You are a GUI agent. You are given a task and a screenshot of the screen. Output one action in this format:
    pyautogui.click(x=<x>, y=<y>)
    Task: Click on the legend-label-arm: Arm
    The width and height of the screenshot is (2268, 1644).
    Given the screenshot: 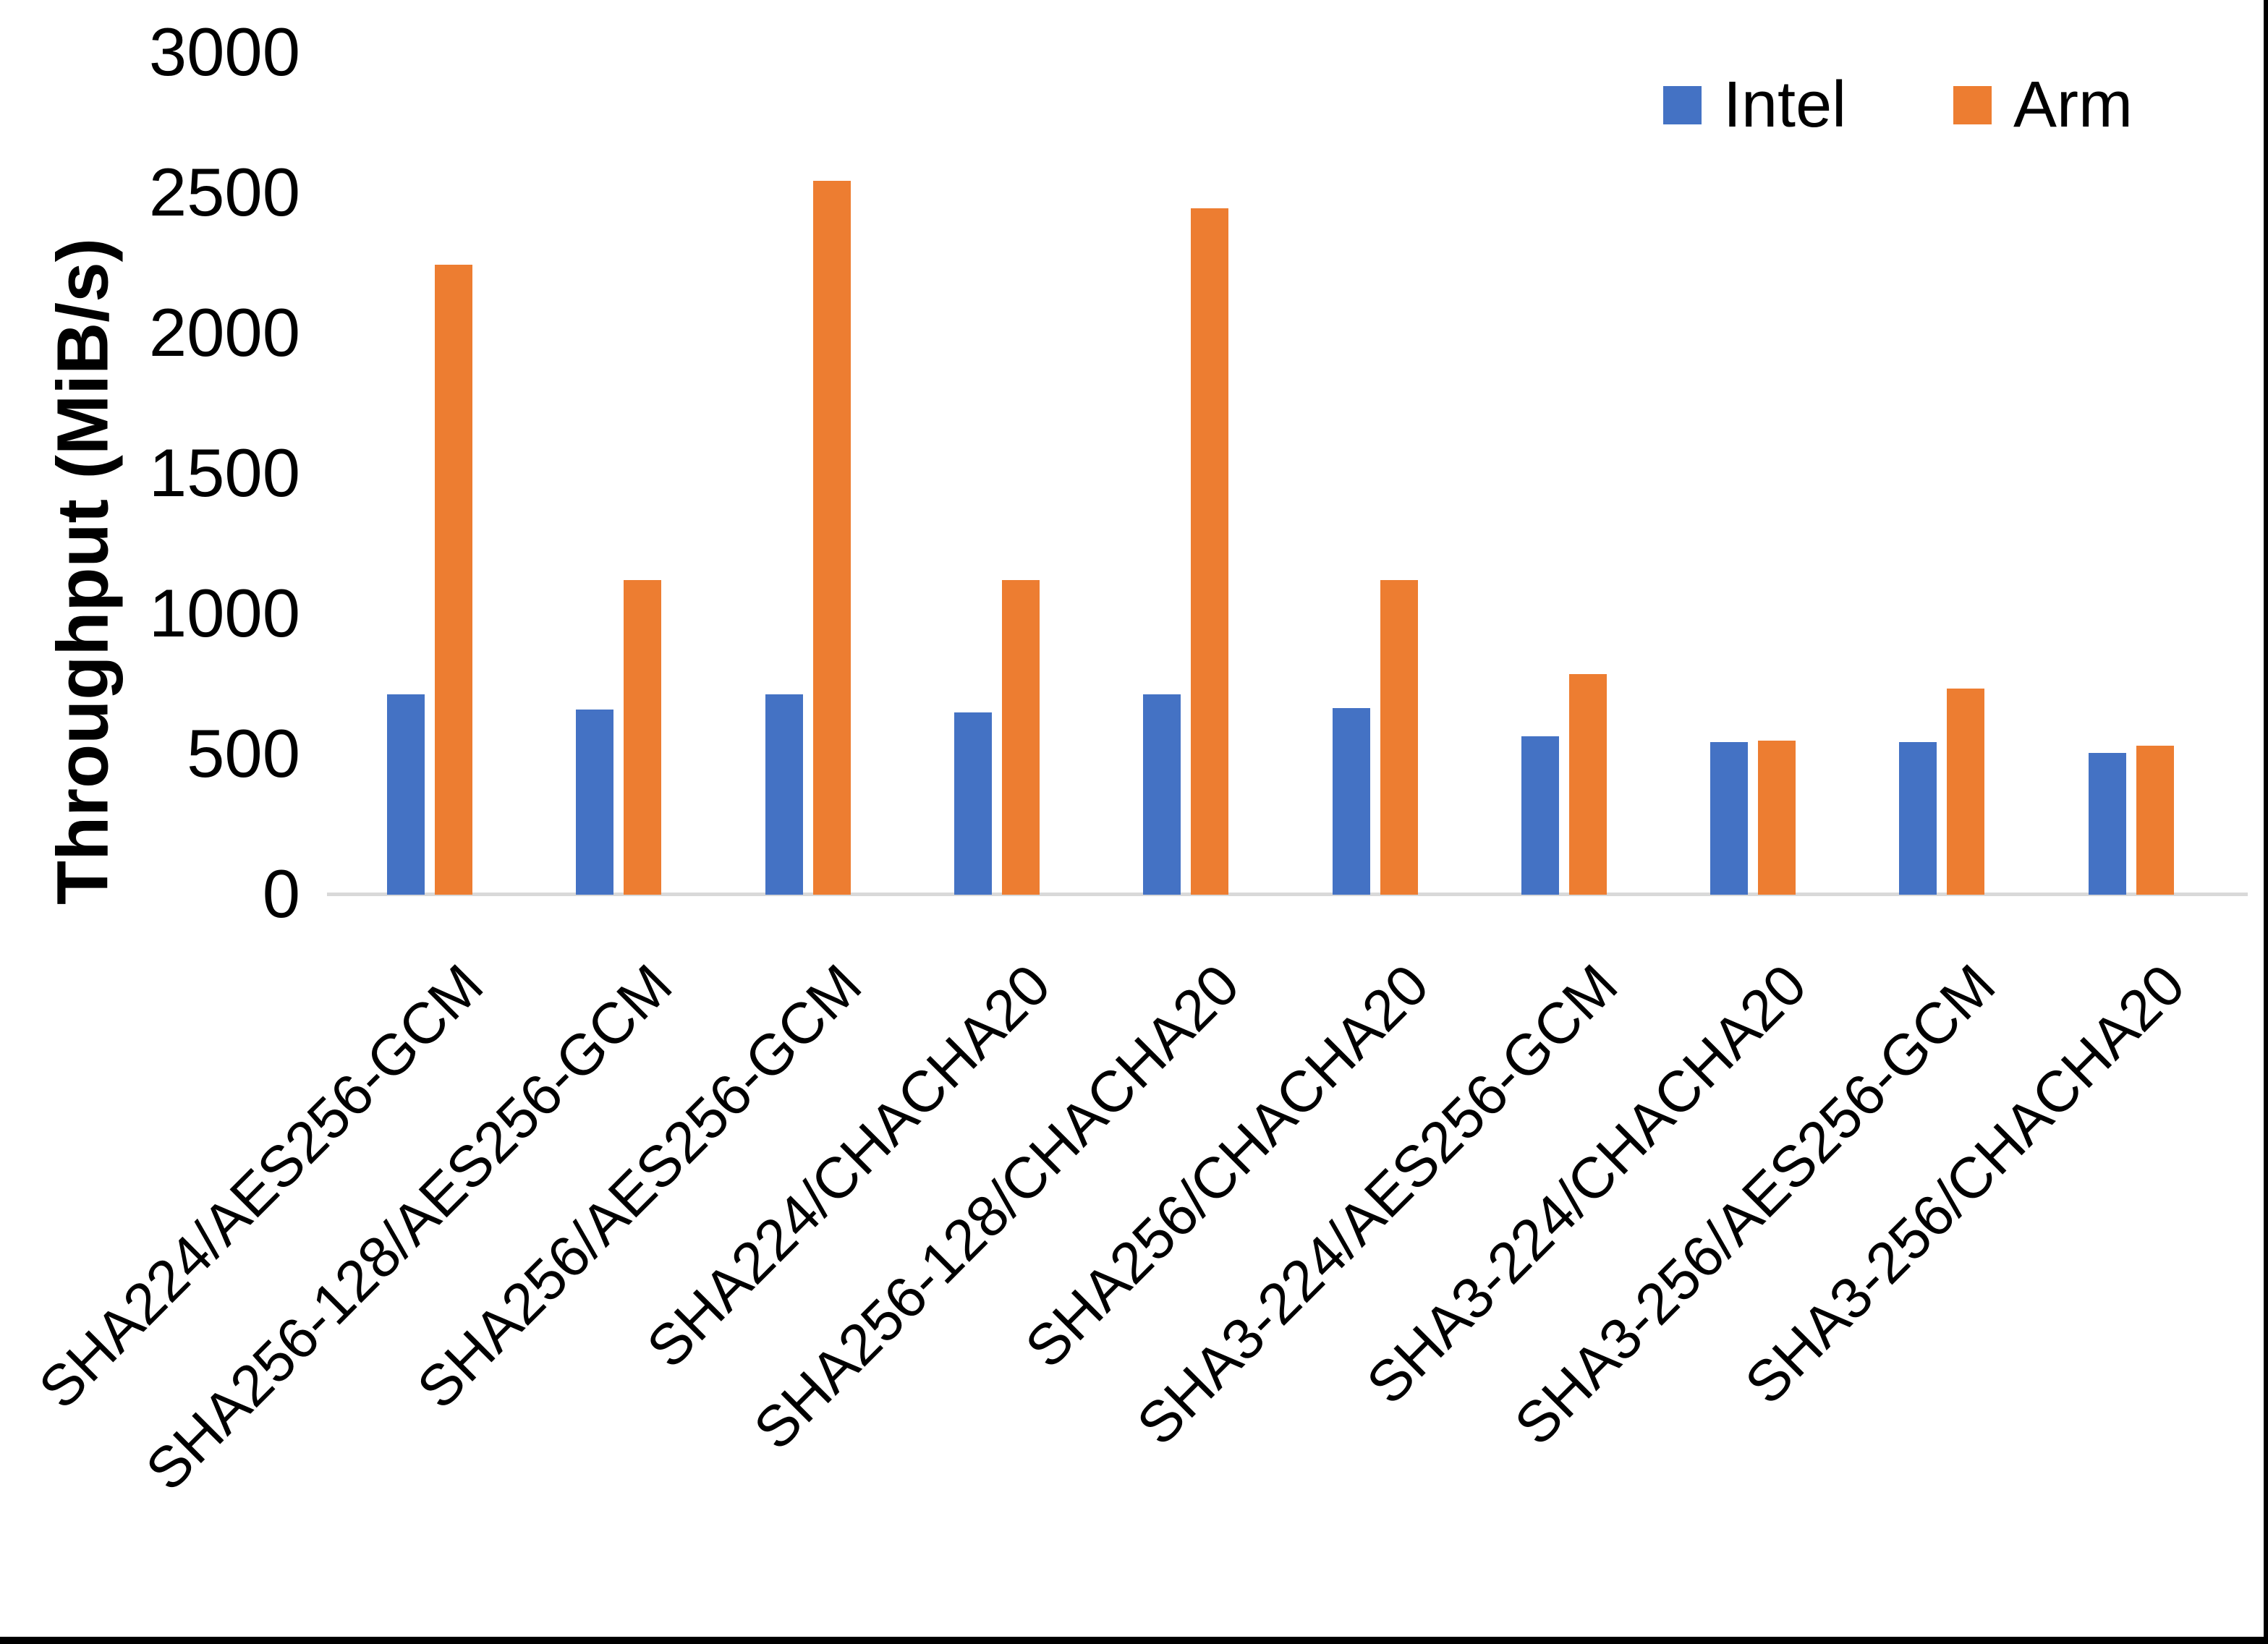 What is the action you would take?
    pyautogui.click(x=2073, y=105)
    